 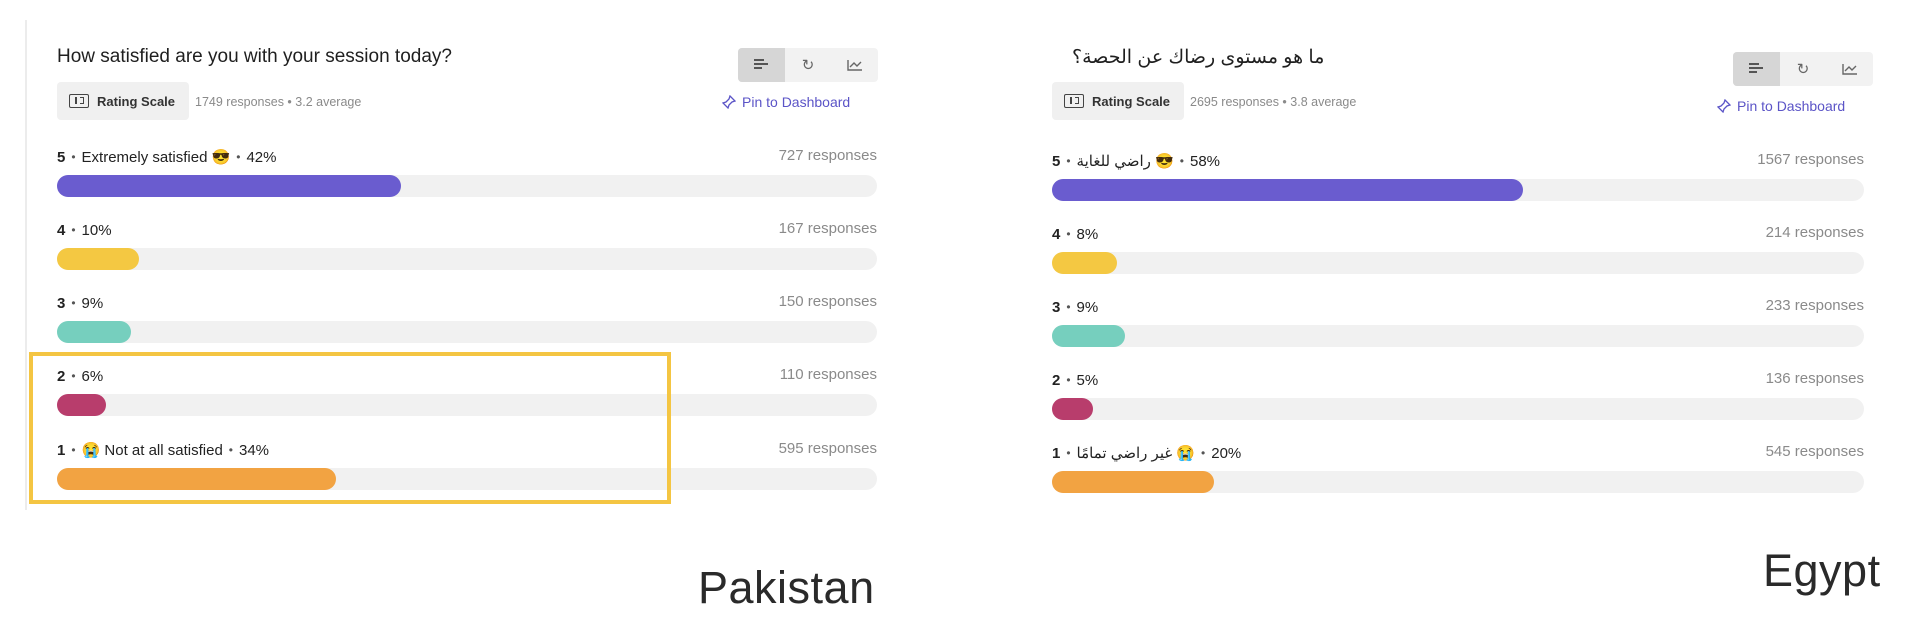 What do you see at coordinates (1814, 232) in the screenshot?
I see `response-count: 214 responses` at bounding box center [1814, 232].